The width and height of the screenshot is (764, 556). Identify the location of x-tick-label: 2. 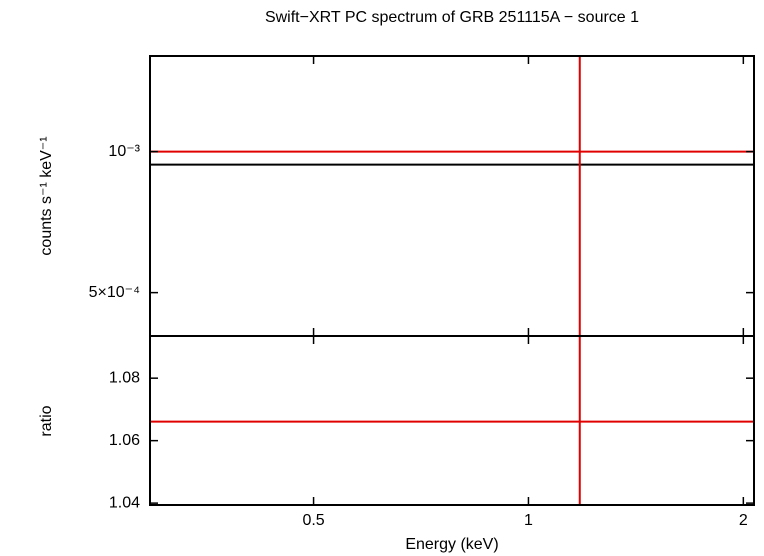
(743, 520).